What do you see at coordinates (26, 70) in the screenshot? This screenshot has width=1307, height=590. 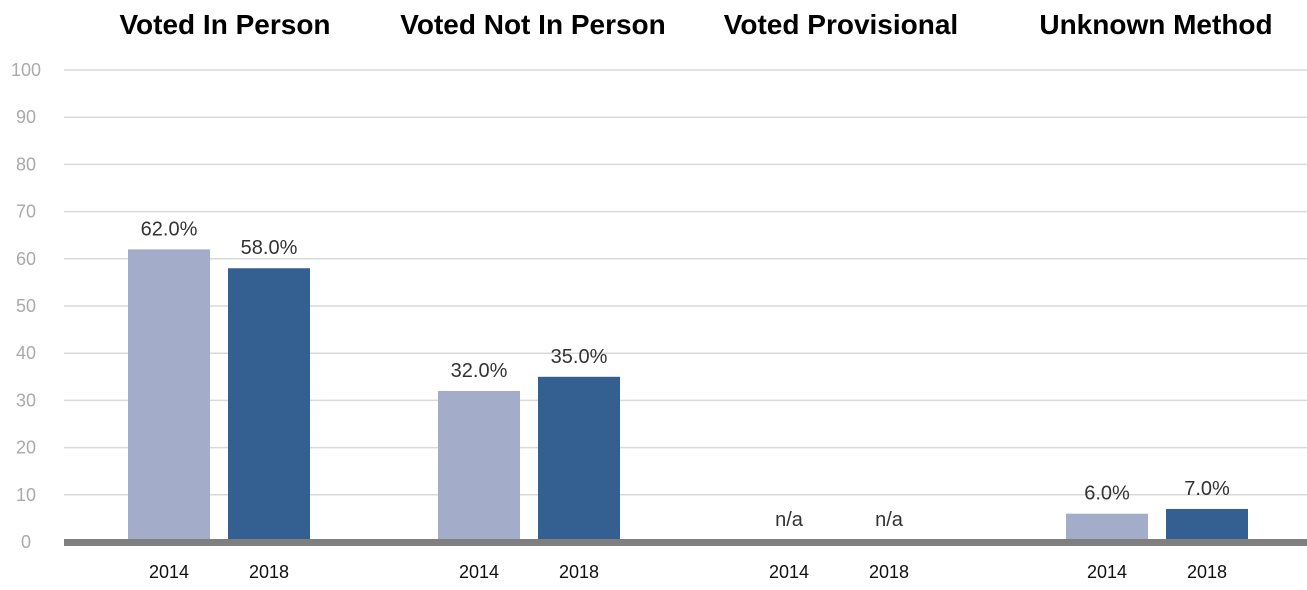 I see `y-tick-label-100: 100` at bounding box center [26, 70].